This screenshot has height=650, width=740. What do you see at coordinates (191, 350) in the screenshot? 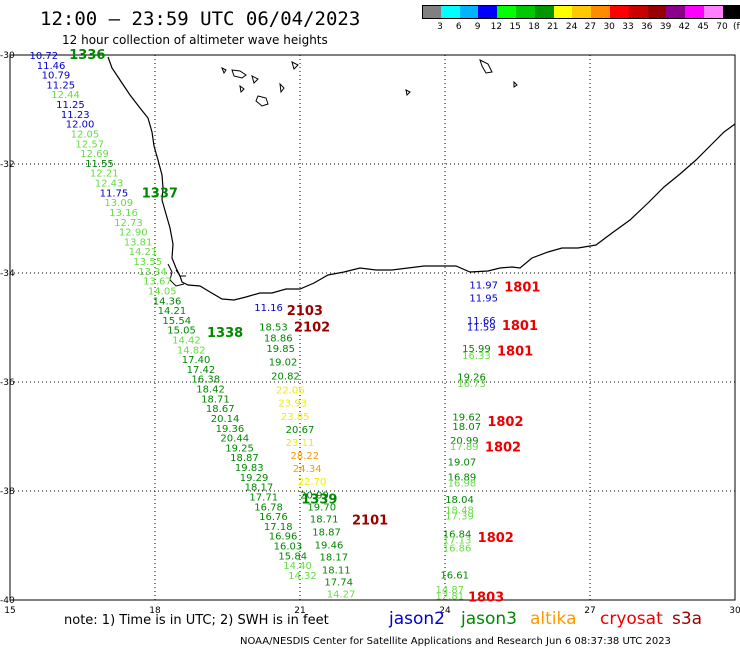
I see `wave-height-value: 14.82` at bounding box center [191, 350].